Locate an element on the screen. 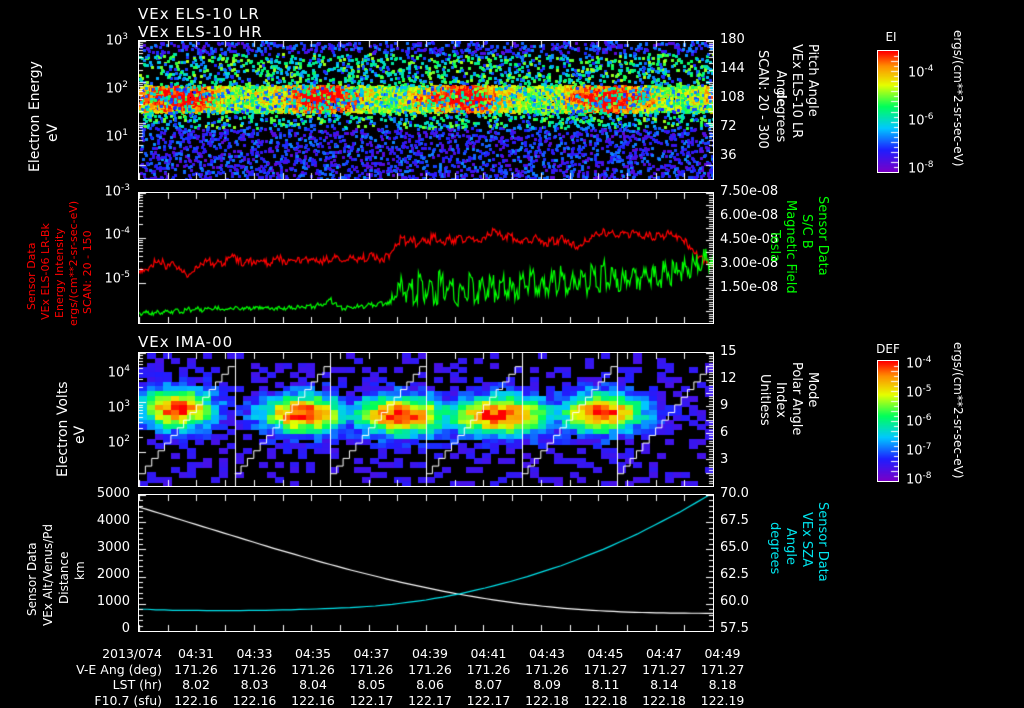  panel2-right-label-scb: S/C B is located at coordinates (806, 231).